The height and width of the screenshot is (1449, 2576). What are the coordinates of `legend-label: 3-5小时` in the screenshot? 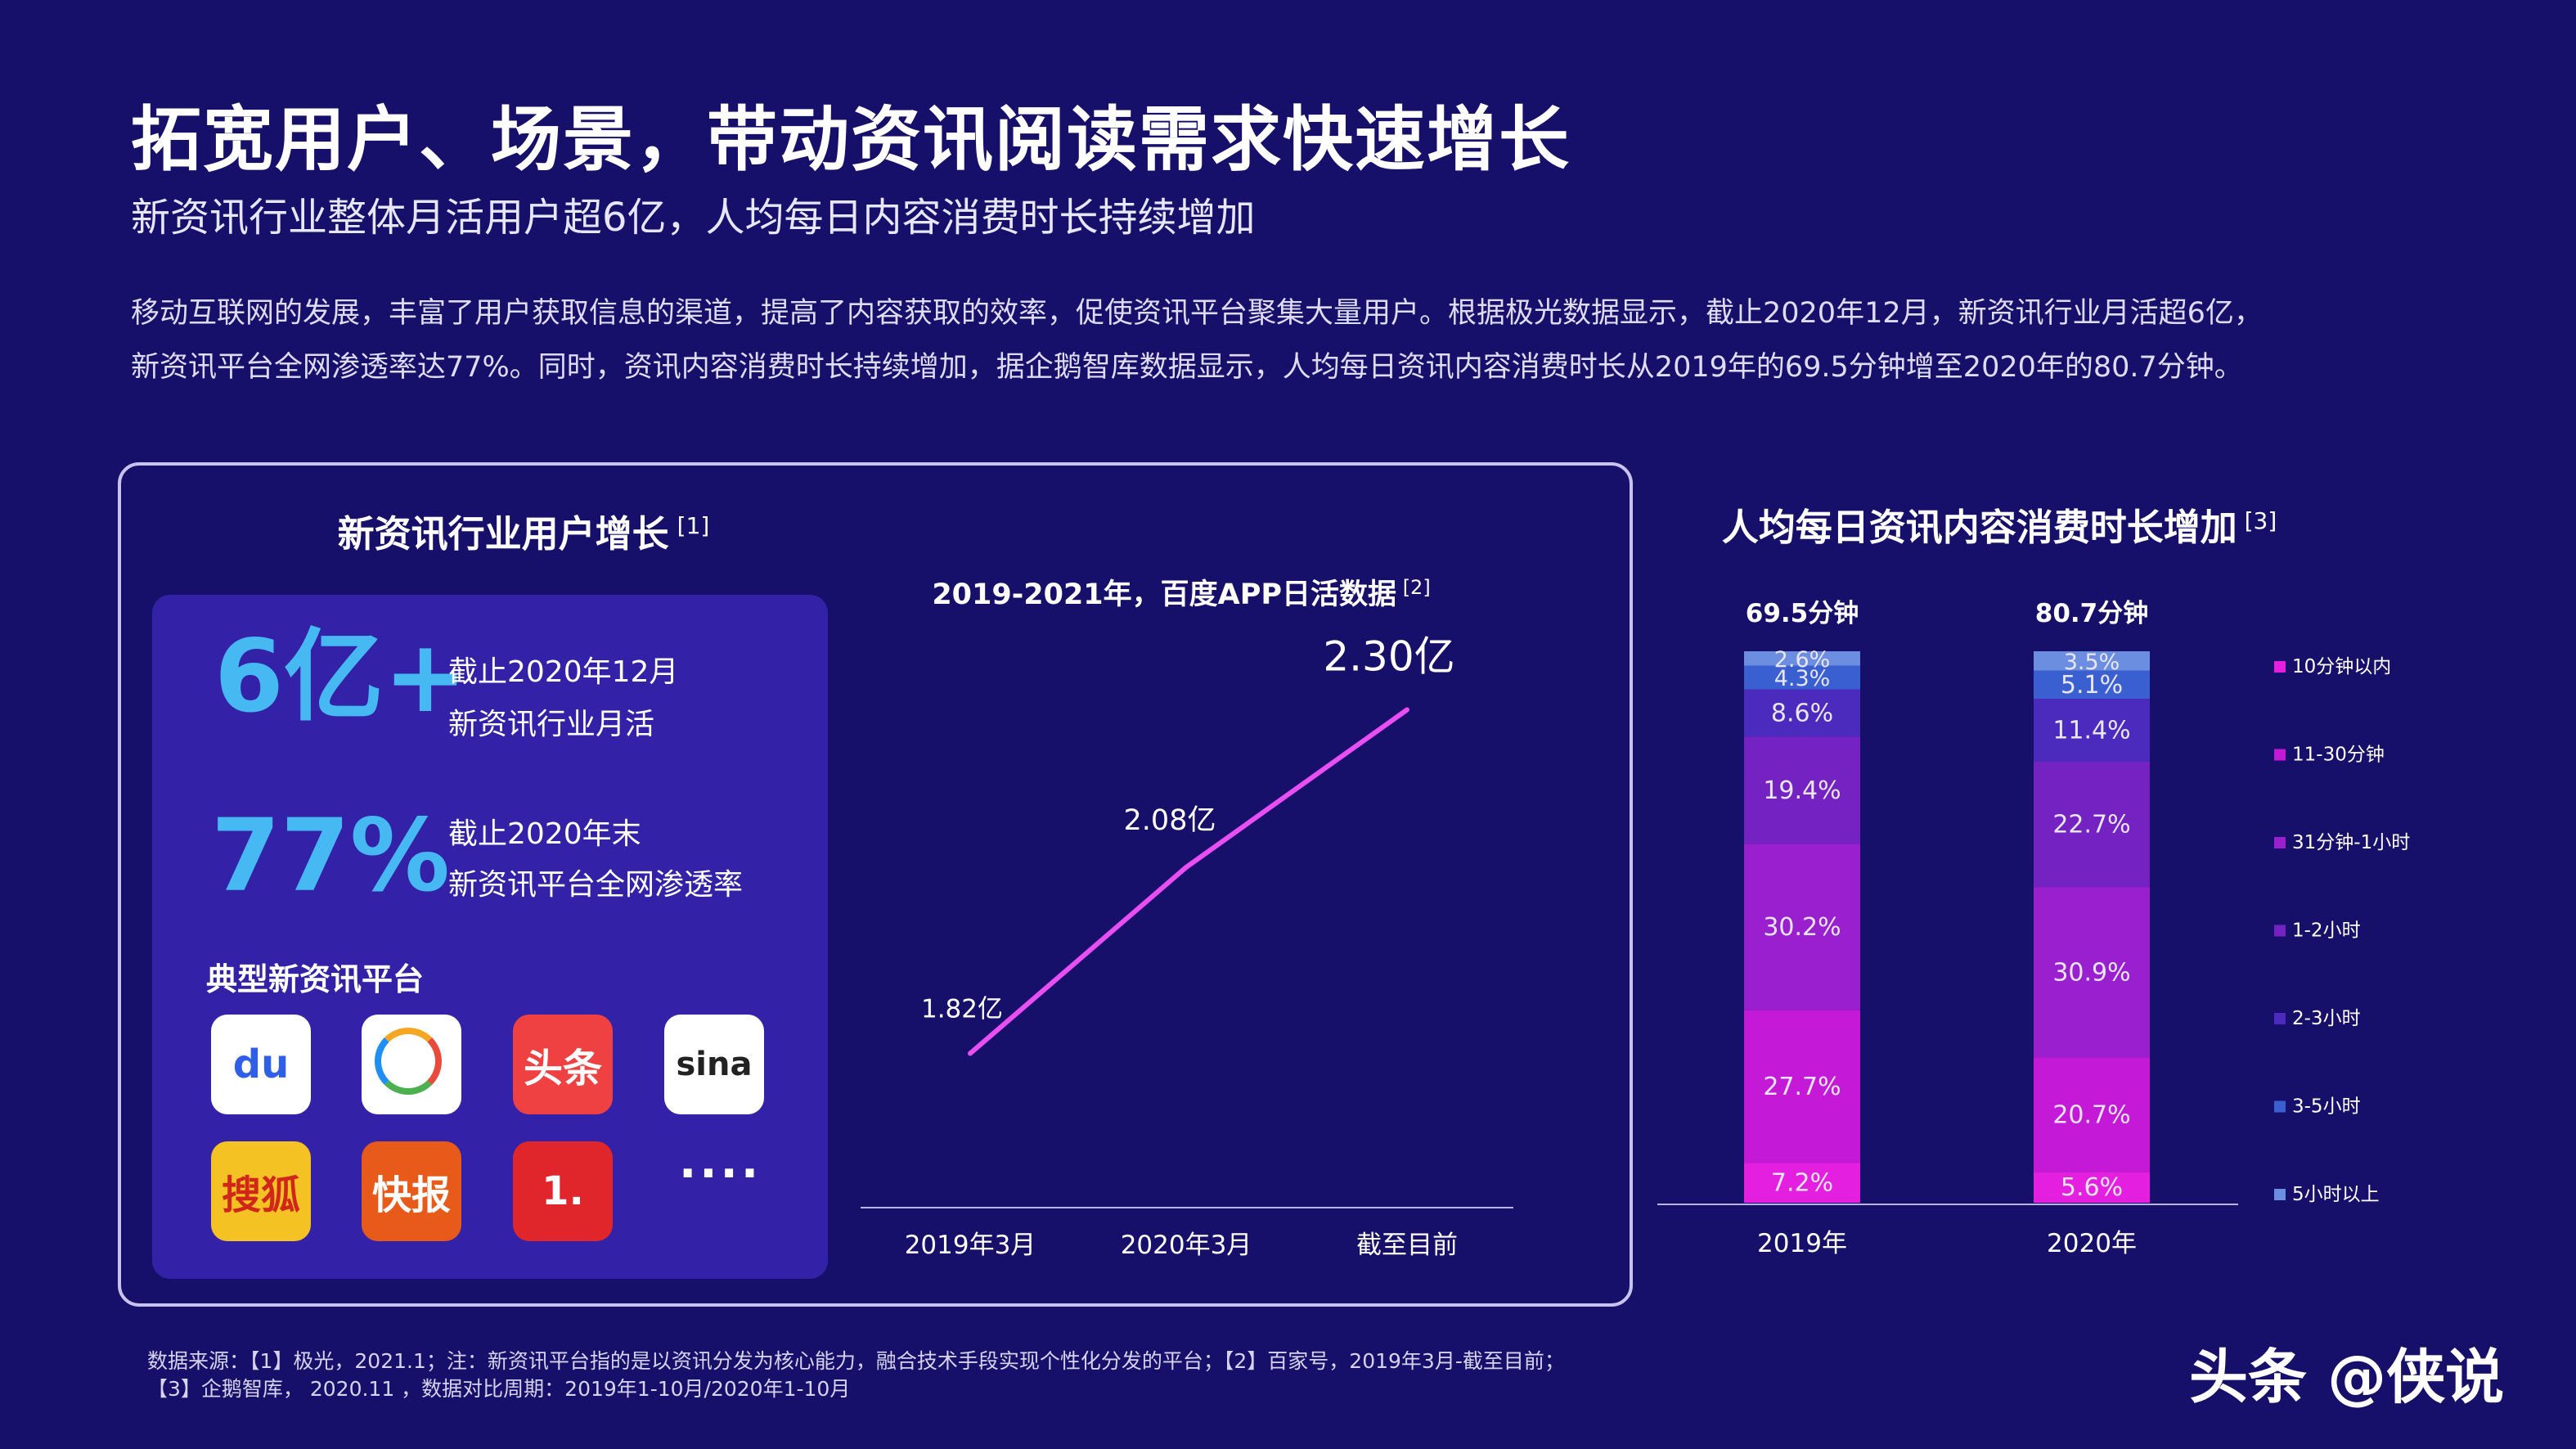 It's located at (2326, 1107).